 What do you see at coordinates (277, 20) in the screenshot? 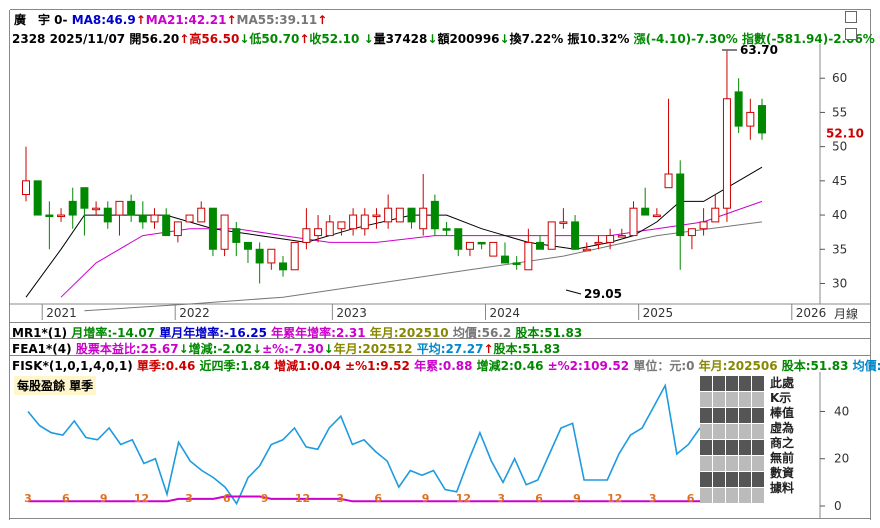
I see `title-segment: MA55:39.11` at bounding box center [277, 20].